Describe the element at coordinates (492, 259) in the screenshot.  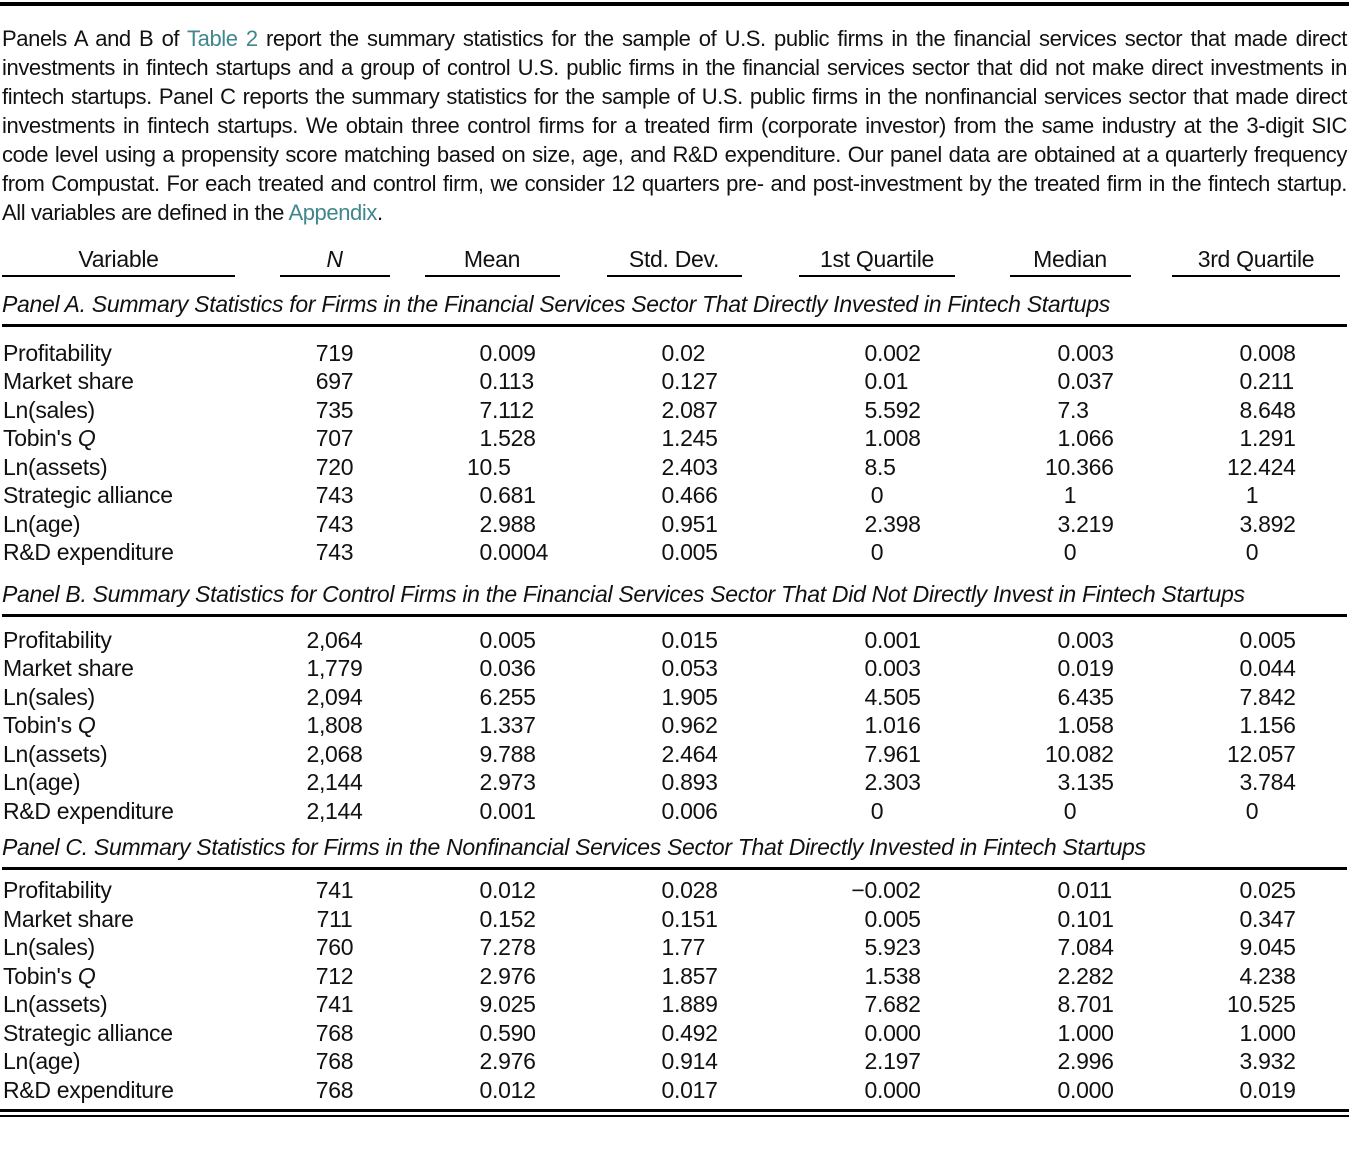
I see `column-header-label: Mean` at that location.